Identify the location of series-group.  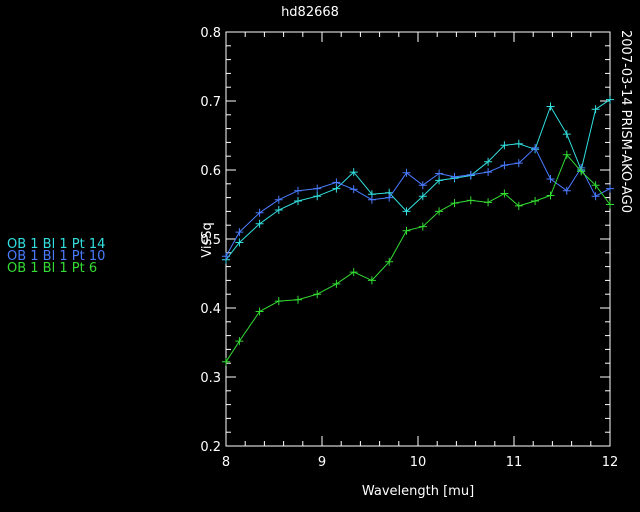
(418, 202).